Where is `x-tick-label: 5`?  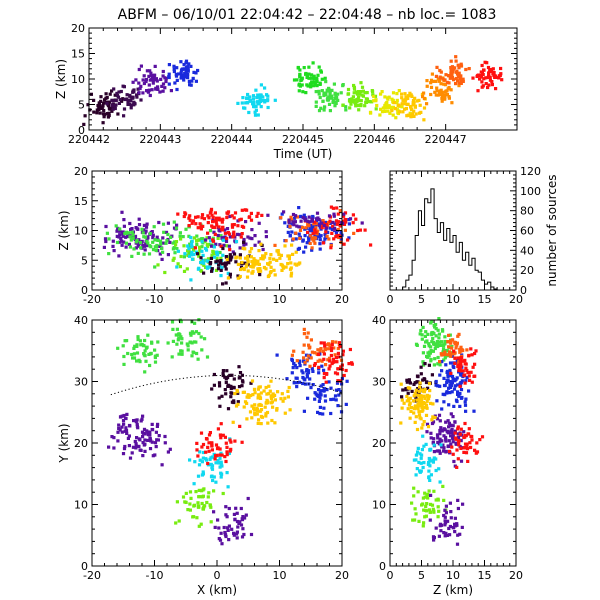 x-tick-label: 5 is located at coordinates (421, 575).